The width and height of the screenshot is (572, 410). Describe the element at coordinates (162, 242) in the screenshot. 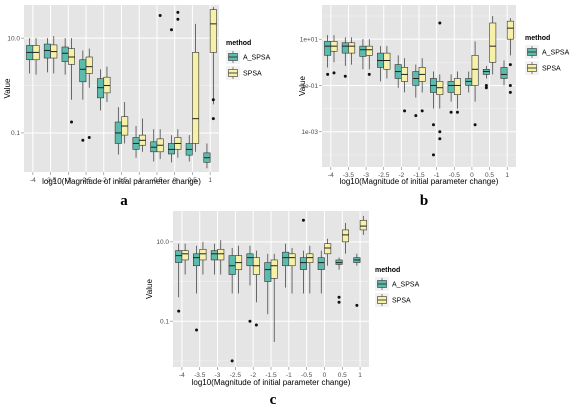

I see `y-tick-label: 10.0` at that location.